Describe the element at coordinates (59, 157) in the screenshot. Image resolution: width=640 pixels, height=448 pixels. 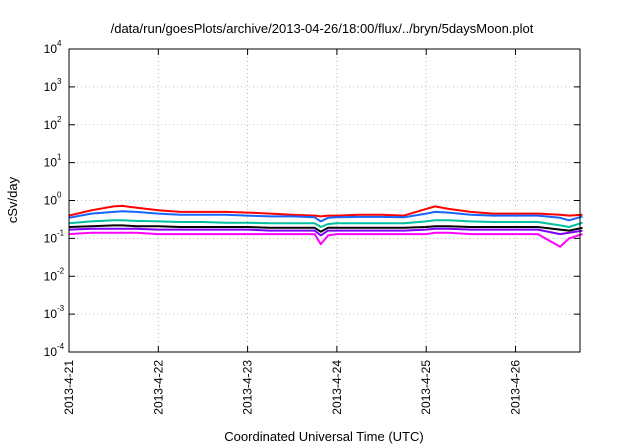
I see `y-tick-exponent: 1` at that location.